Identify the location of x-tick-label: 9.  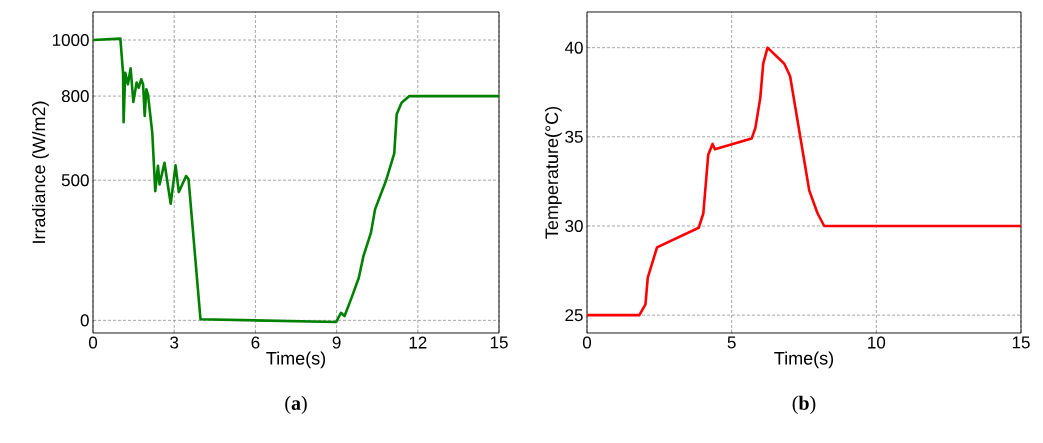
(336, 342).